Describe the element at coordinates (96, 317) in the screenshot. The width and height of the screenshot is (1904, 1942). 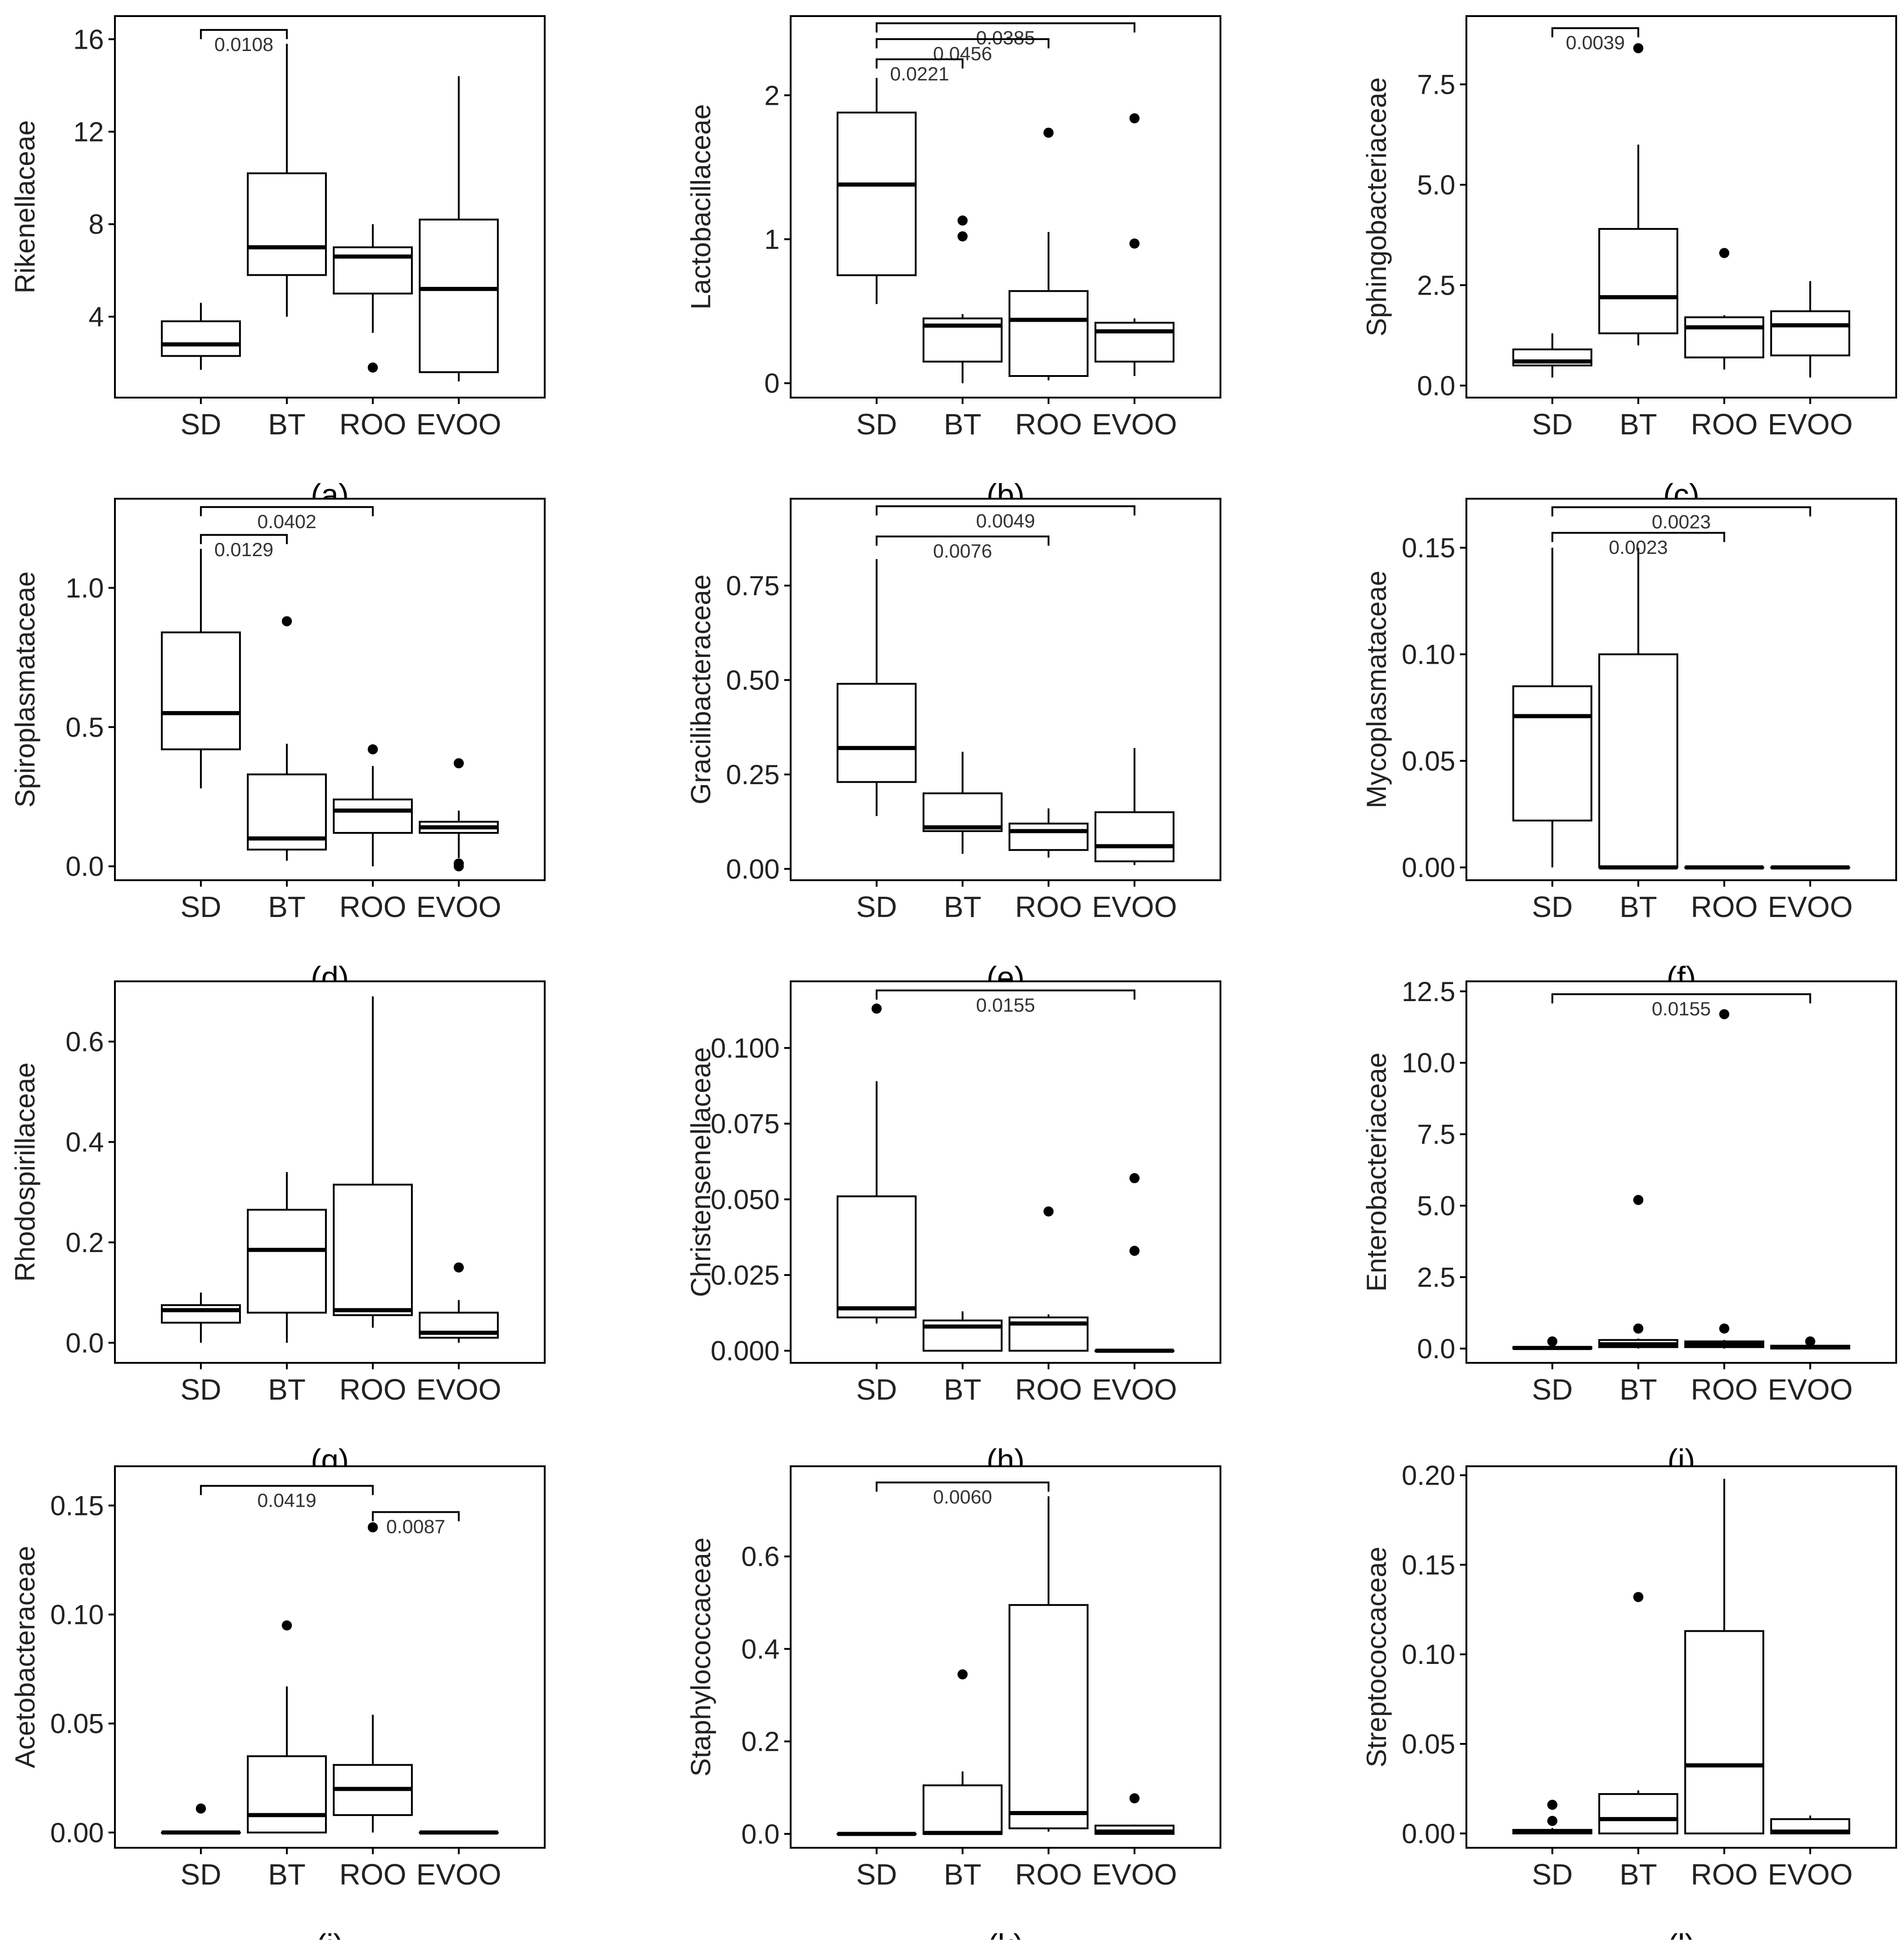
I see `y-tick-label: 4` at that location.